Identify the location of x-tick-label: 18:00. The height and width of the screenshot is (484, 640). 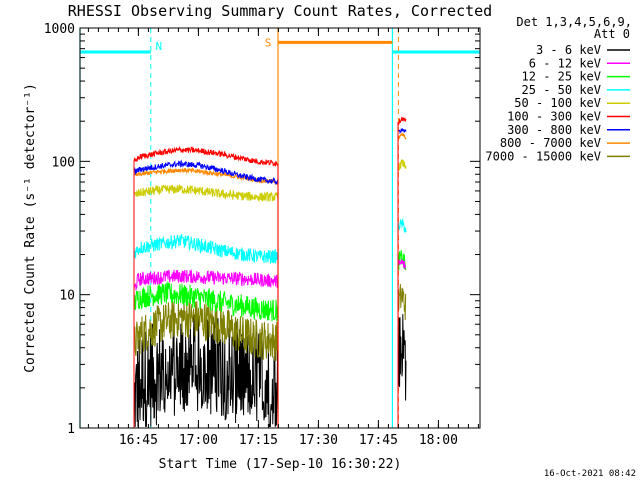
(438, 440).